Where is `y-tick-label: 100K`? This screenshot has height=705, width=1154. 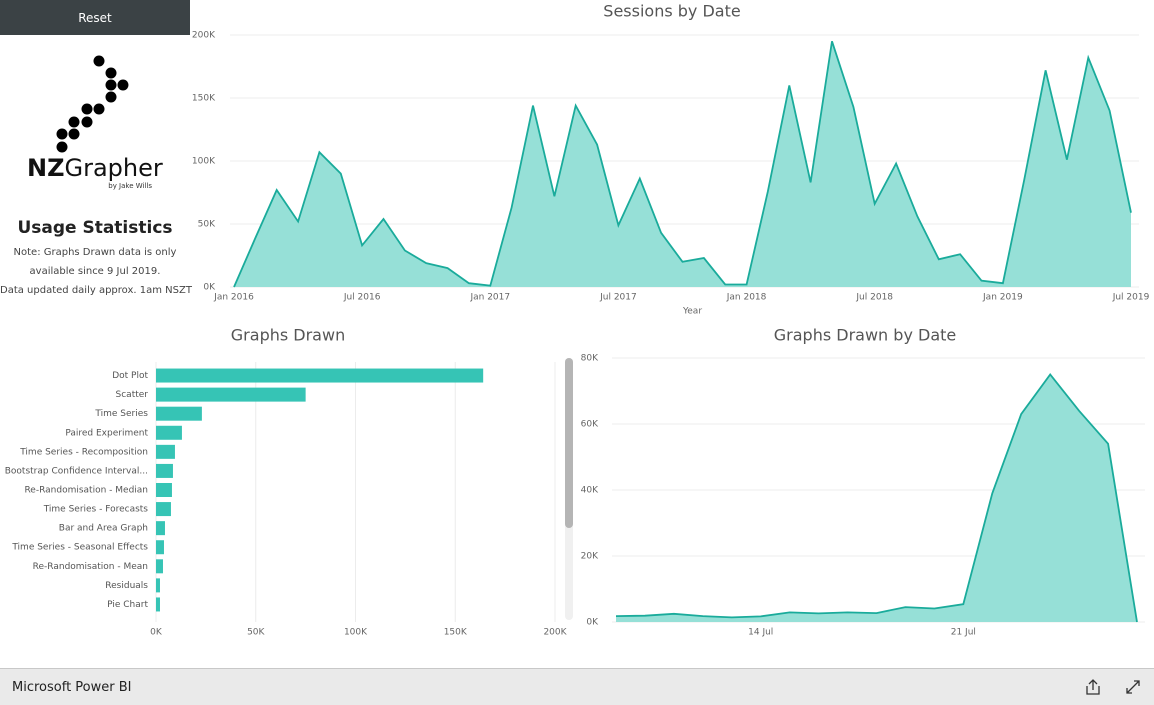
y-tick-label: 100K is located at coordinates (204, 162).